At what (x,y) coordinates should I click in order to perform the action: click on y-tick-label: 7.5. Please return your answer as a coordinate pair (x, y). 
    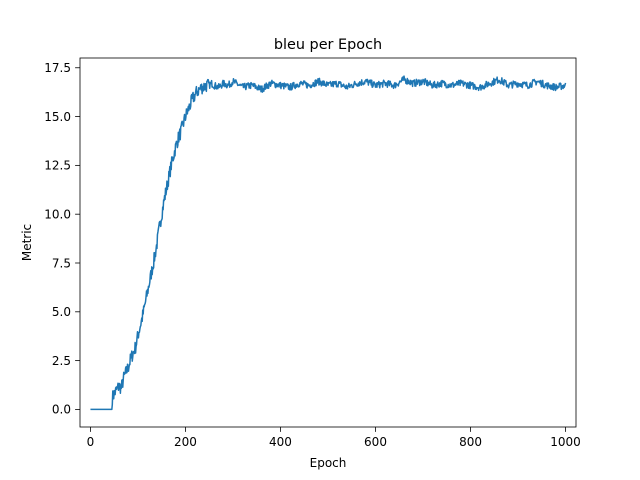
    Looking at the image, I should click on (61, 263).